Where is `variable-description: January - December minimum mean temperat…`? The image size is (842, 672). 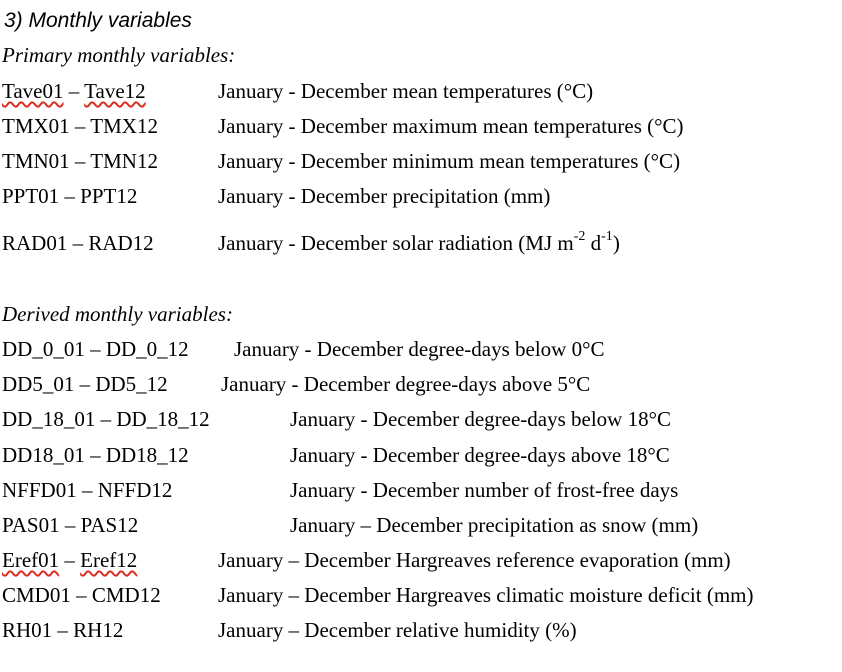
variable-description: January - December minimum mean temperat… is located at coordinates (449, 161).